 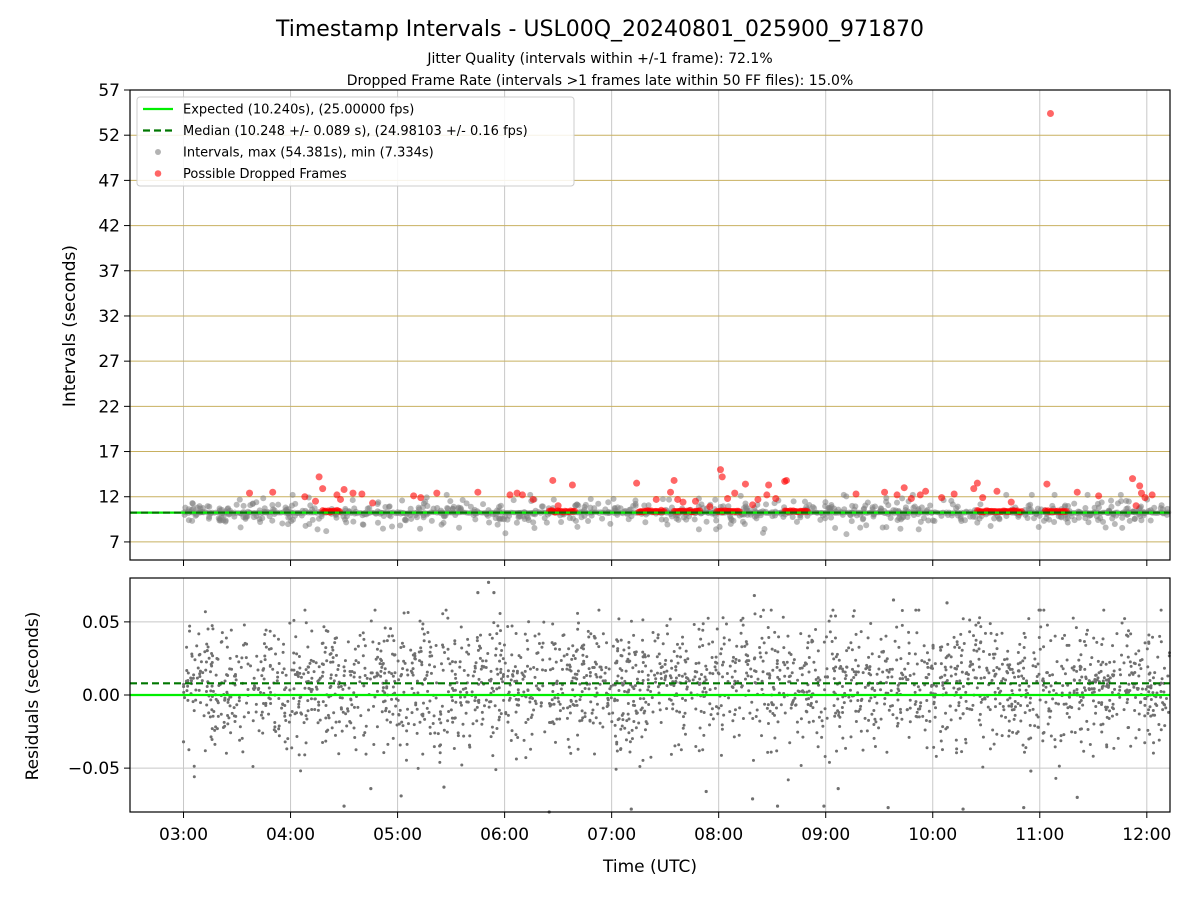 I want to click on x-tick-label: 08:00, so click(x=718, y=835).